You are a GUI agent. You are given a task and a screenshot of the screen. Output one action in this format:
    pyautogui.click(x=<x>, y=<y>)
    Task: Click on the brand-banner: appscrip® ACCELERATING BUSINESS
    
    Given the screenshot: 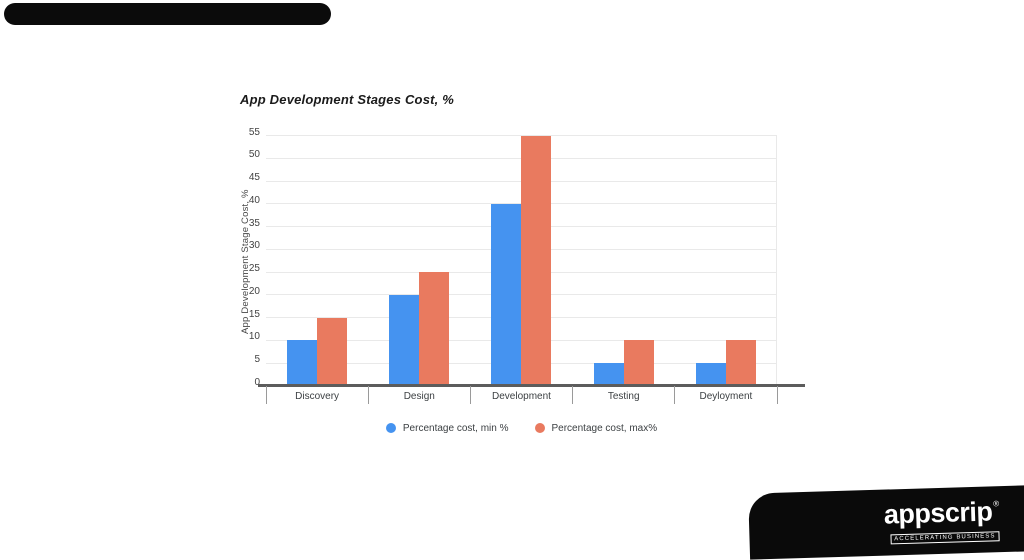 What is the action you would take?
    pyautogui.click(x=886, y=522)
    